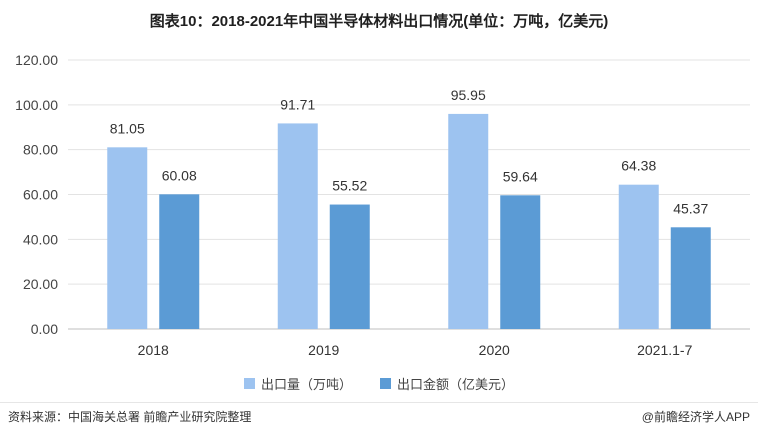  What do you see at coordinates (323, 350) in the screenshot?
I see `x-tick-label: 2019` at bounding box center [323, 350].